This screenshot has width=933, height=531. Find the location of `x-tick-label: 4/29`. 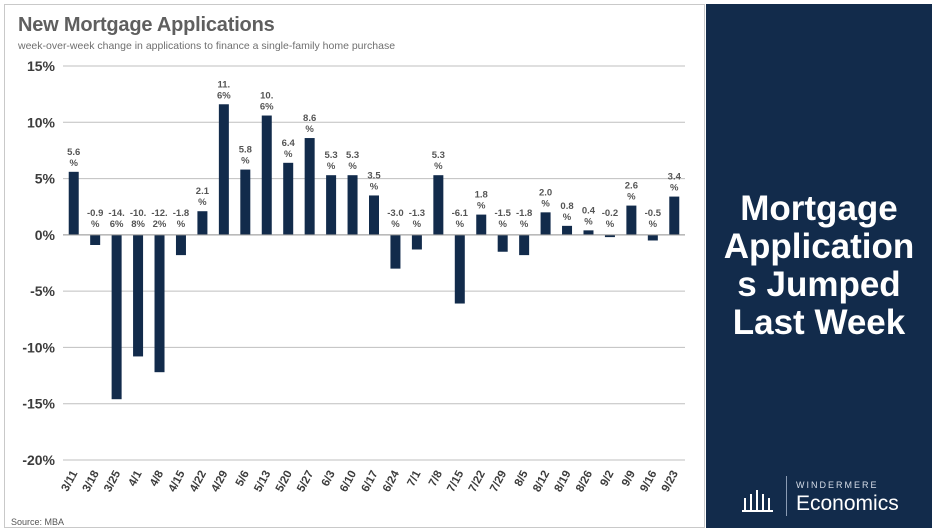

x-tick-label: 4/29 is located at coordinates (219, 481).